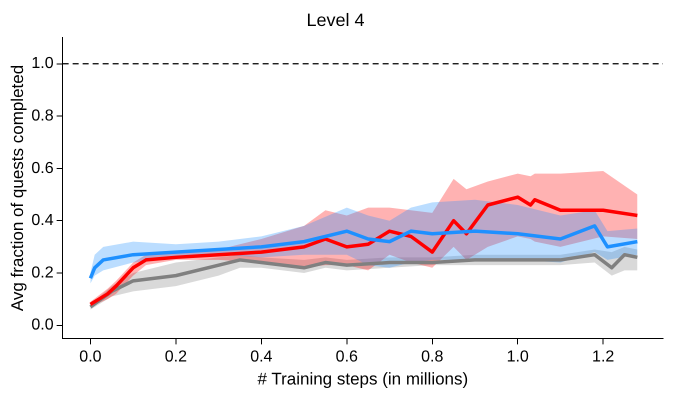  Describe the element at coordinates (335, 20) in the screenshot. I see `chart-title: Level 4` at that location.